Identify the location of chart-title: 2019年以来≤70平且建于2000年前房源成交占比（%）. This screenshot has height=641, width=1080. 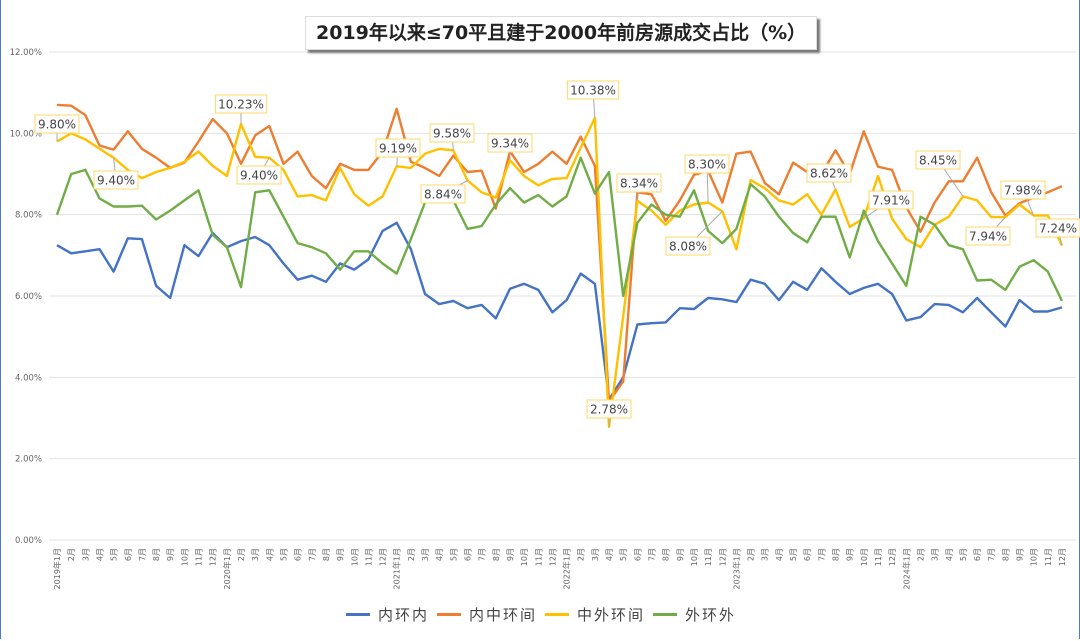
(561, 33).